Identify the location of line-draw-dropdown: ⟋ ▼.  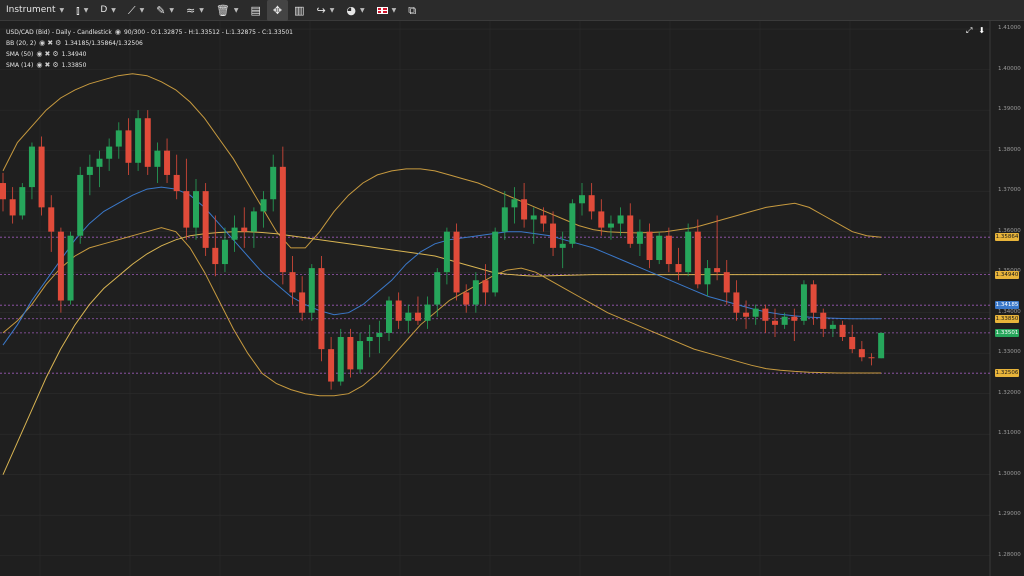
(136, 10).